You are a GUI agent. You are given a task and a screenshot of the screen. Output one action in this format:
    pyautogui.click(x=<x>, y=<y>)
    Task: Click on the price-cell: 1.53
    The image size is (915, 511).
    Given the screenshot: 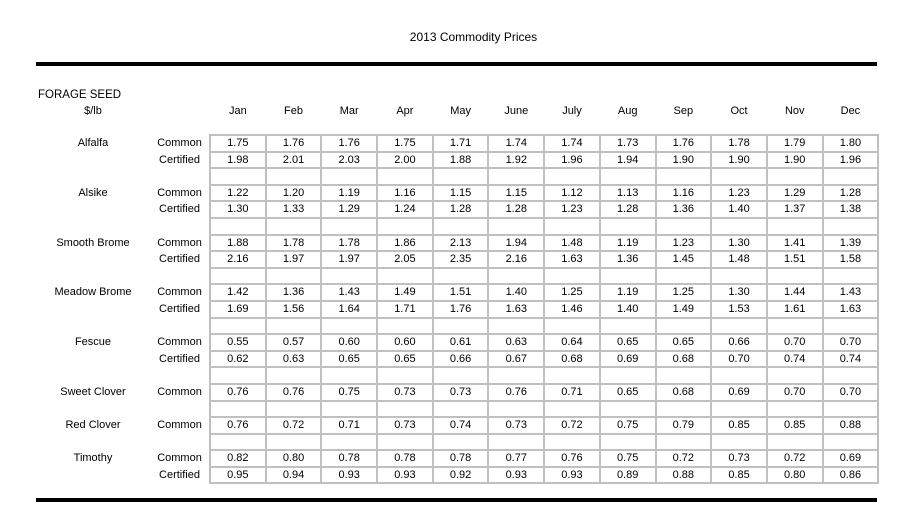 What is the action you would take?
    pyautogui.click(x=739, y=309)
    